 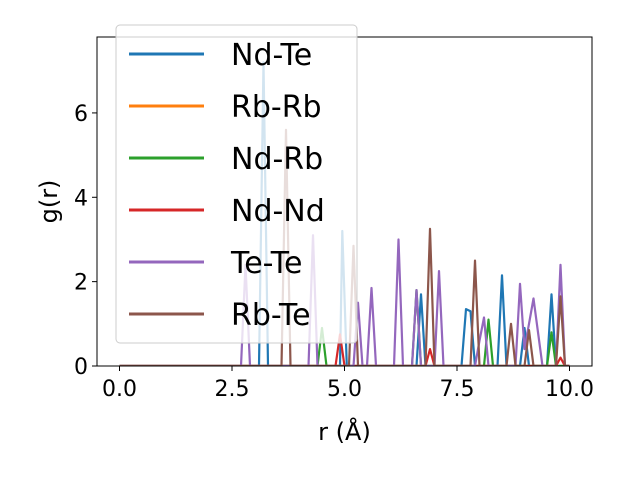 I want to click on legend-entry-label: Nd-Te, so click(x=271, y=55).